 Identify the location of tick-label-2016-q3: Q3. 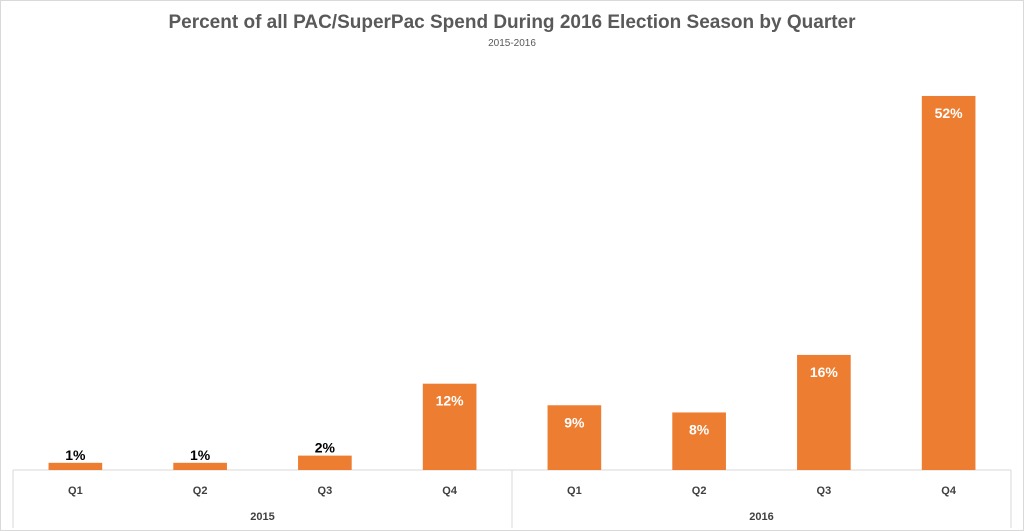
(824, 491).